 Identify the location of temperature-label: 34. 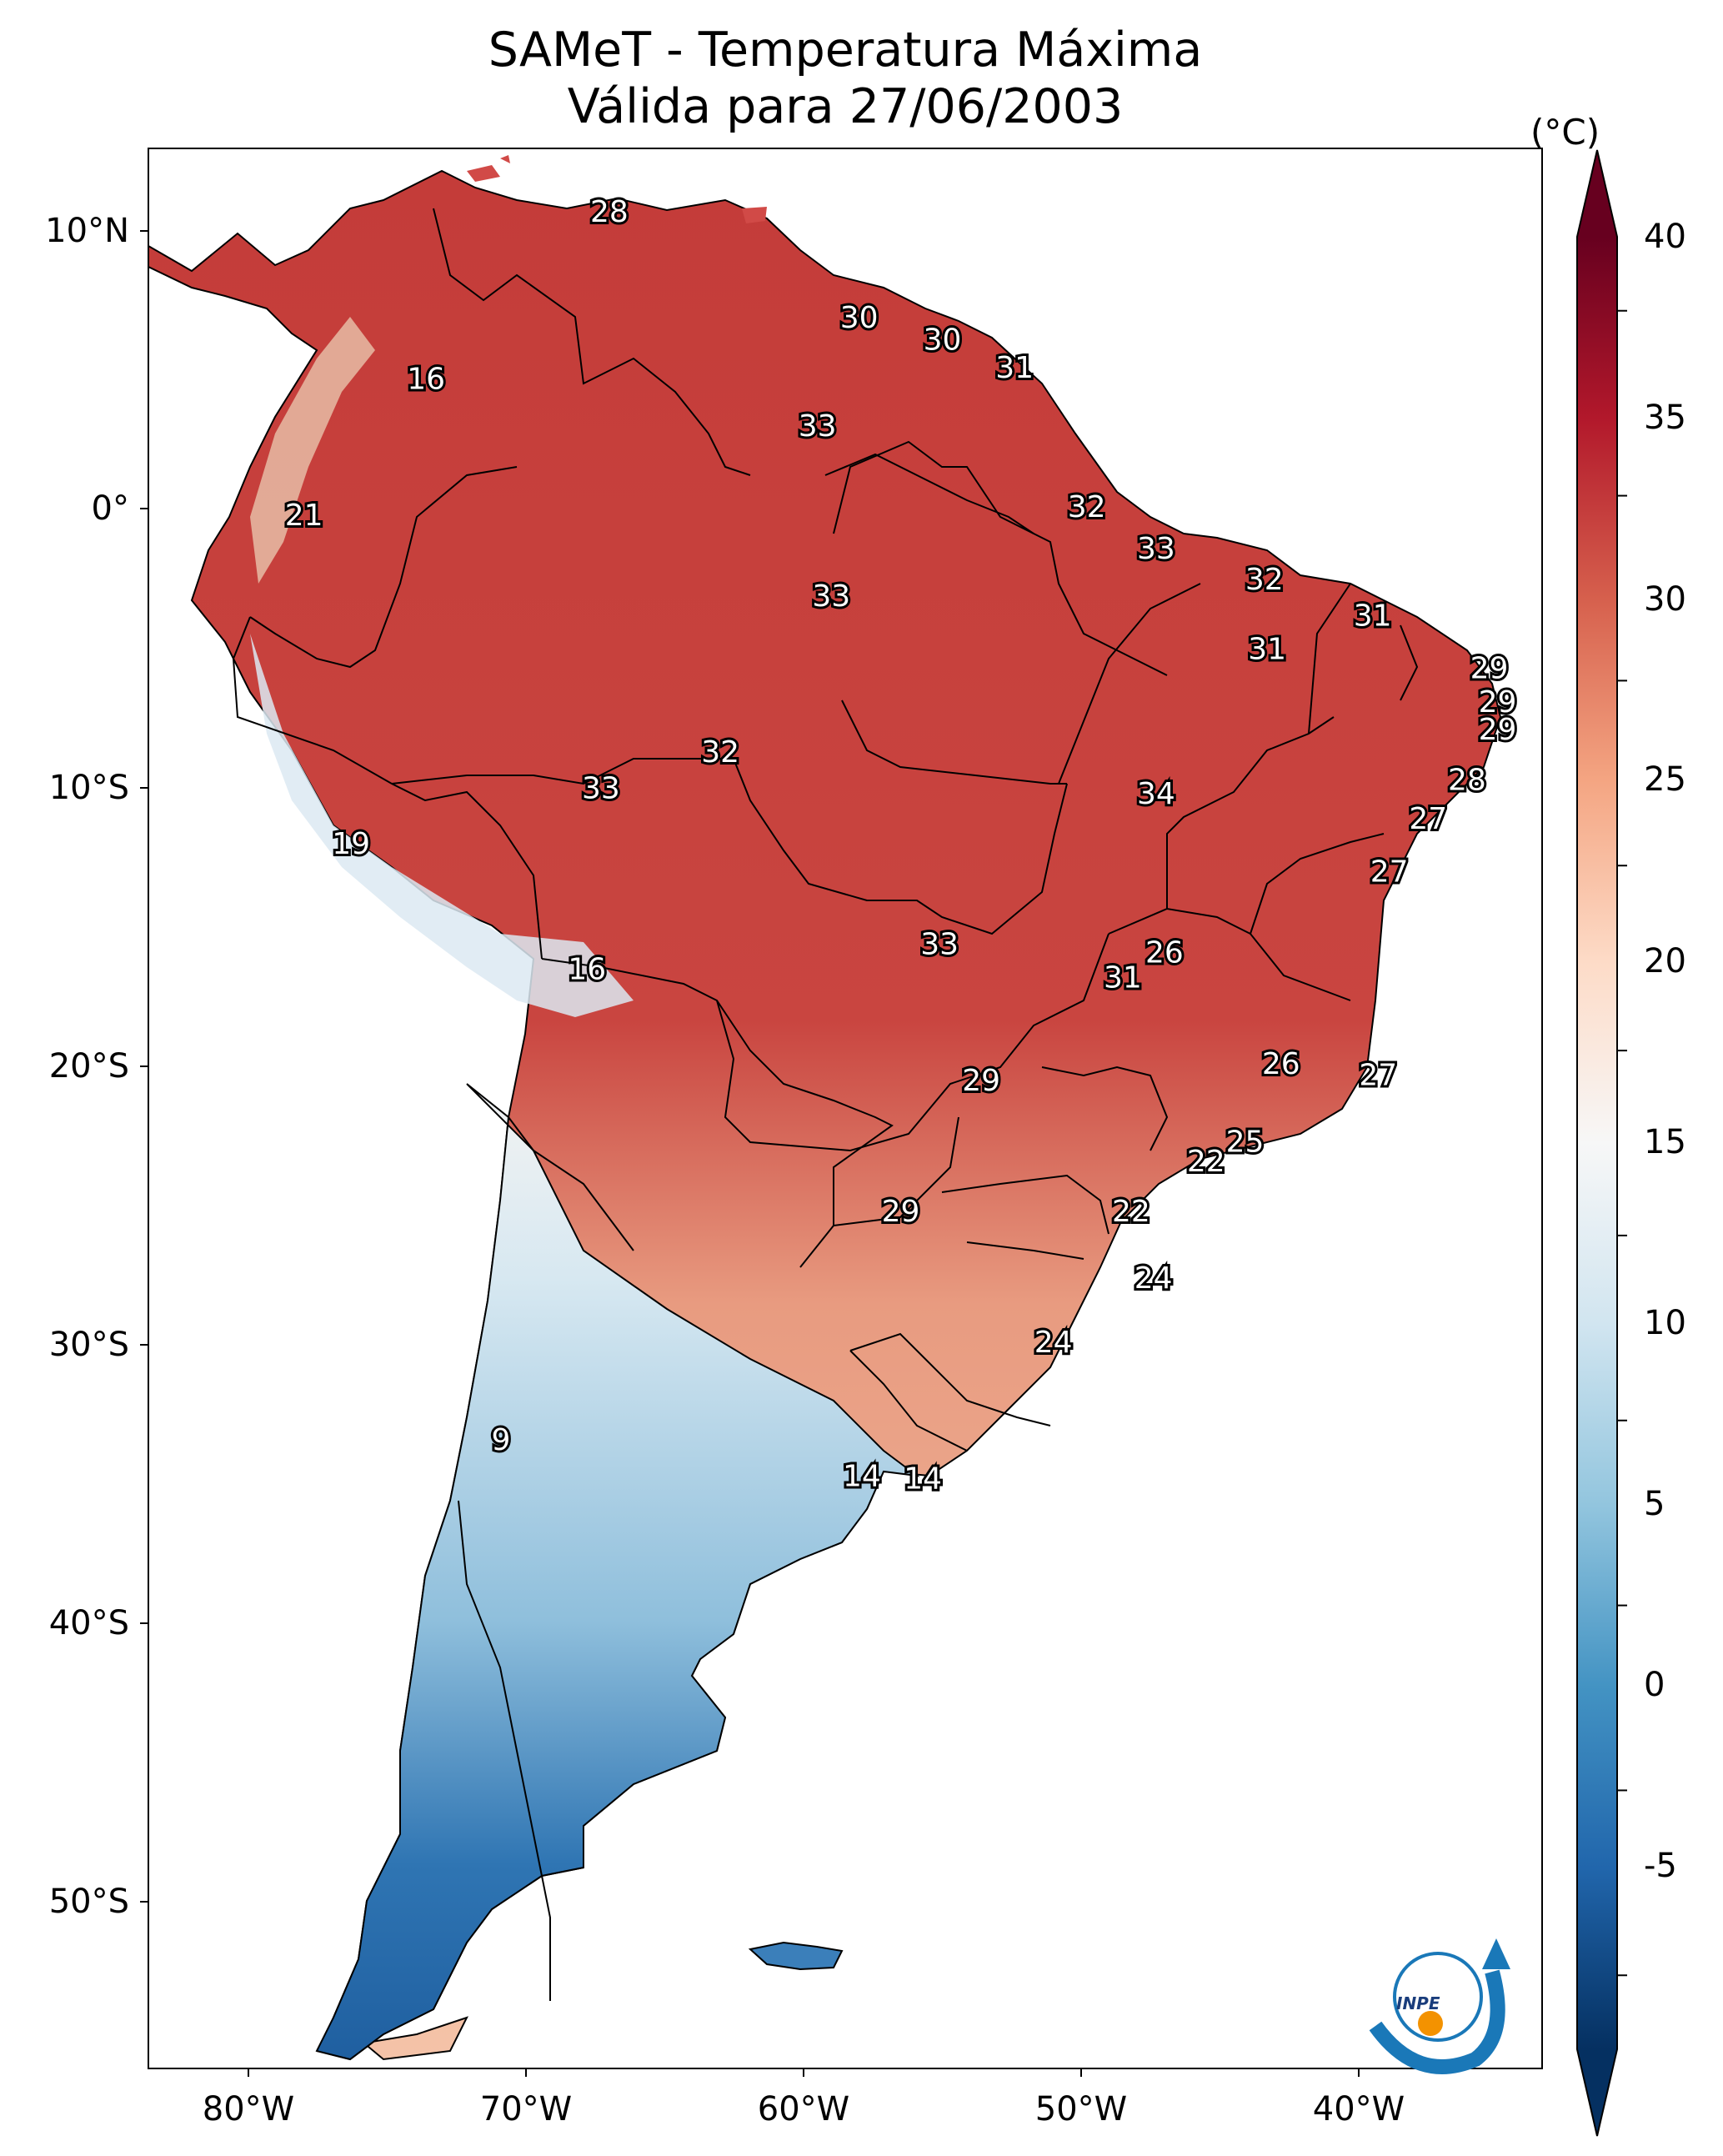
(1156, 794).